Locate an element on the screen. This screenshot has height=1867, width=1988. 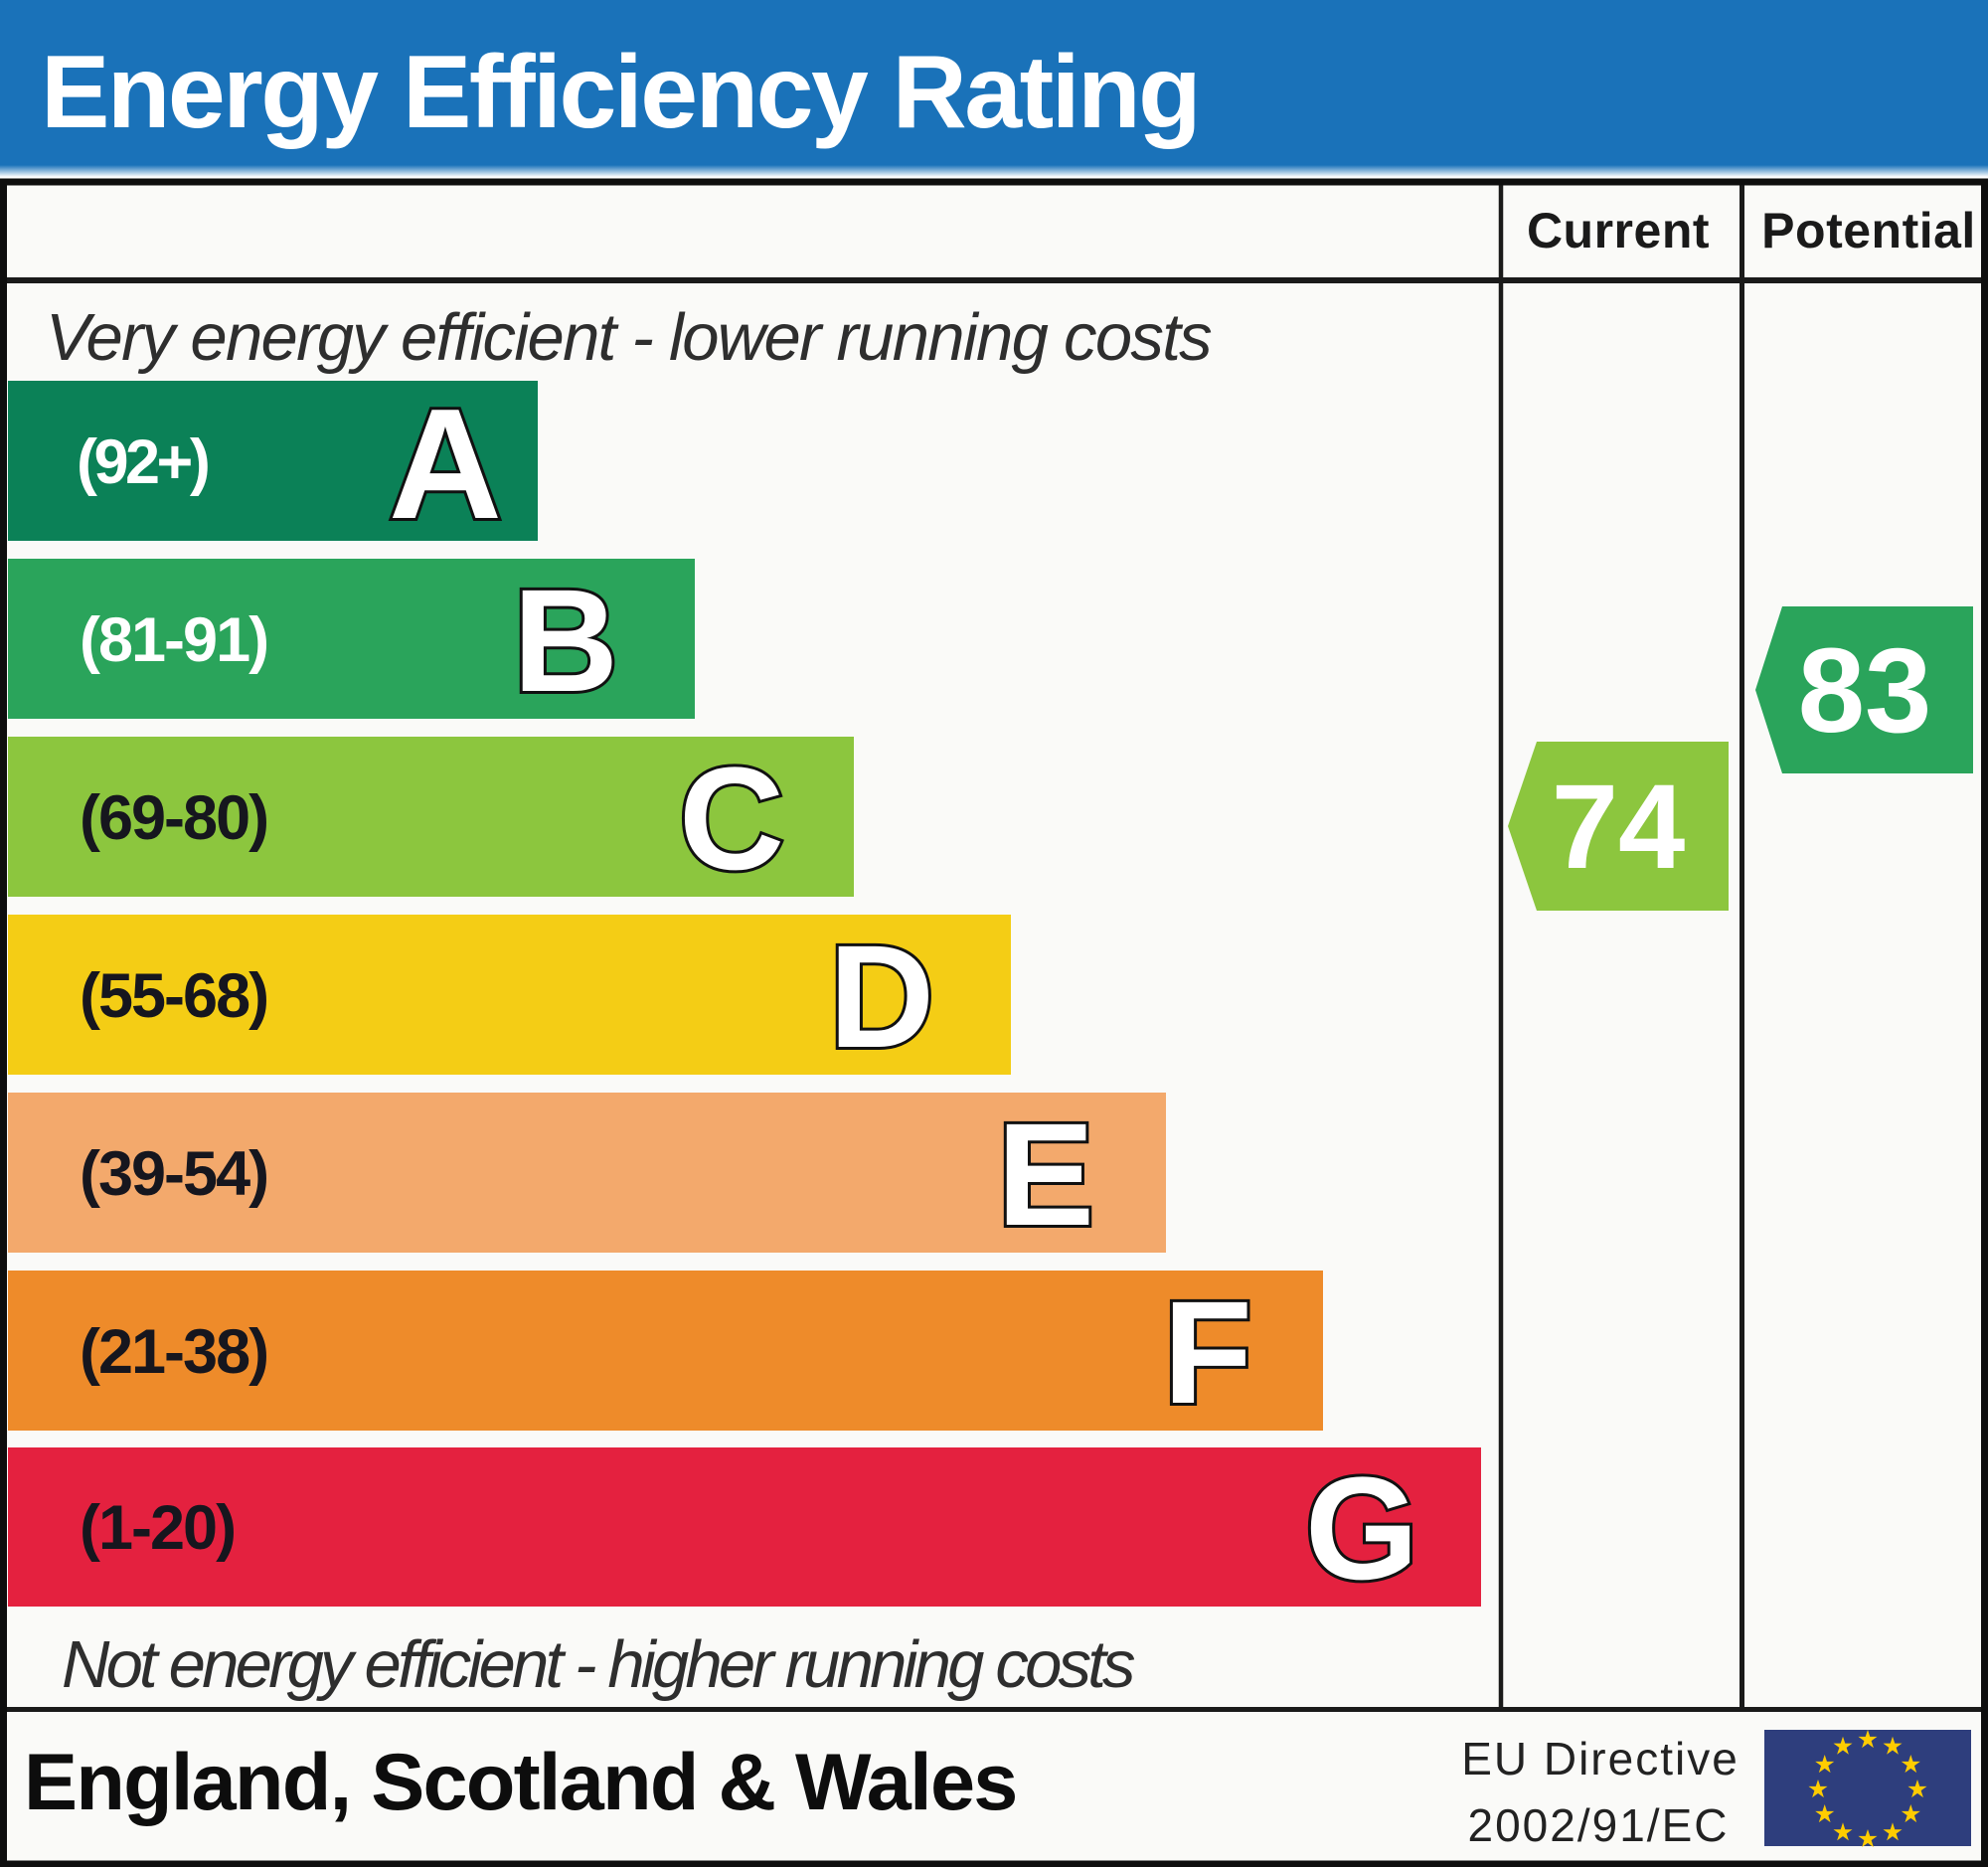
svg-text: 83 is located at coordinates (1865, 690).